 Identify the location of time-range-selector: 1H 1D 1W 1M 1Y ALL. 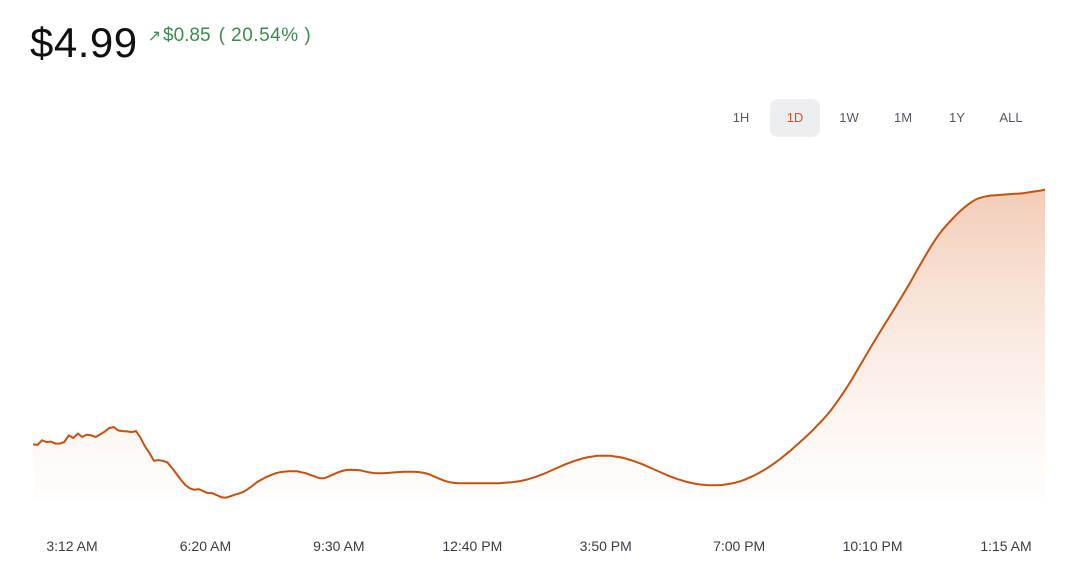
(876, 118).